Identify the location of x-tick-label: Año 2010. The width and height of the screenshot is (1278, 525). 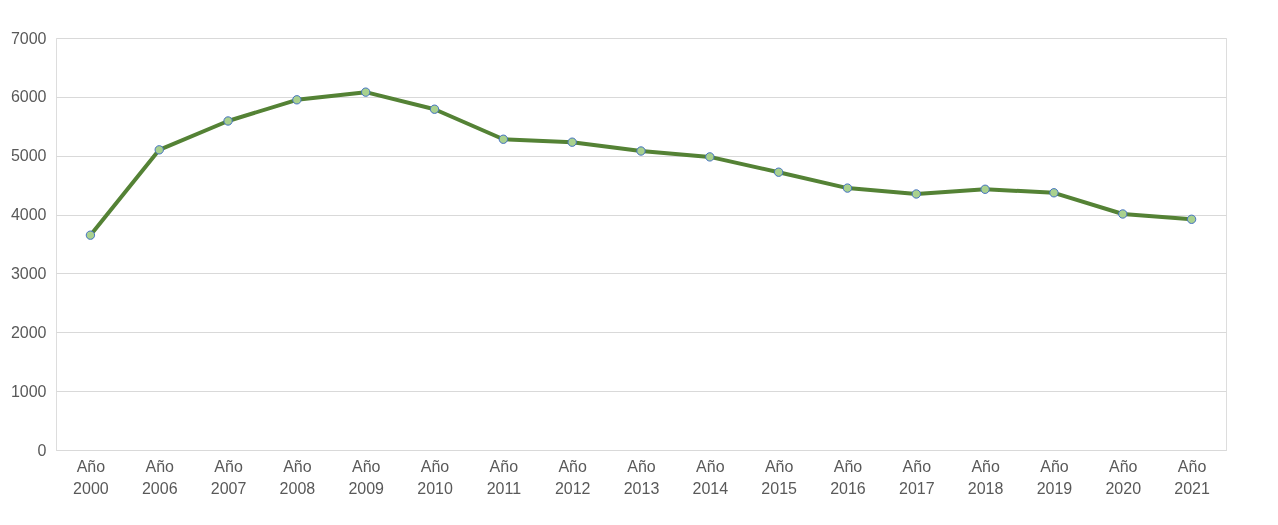
(435, 477).